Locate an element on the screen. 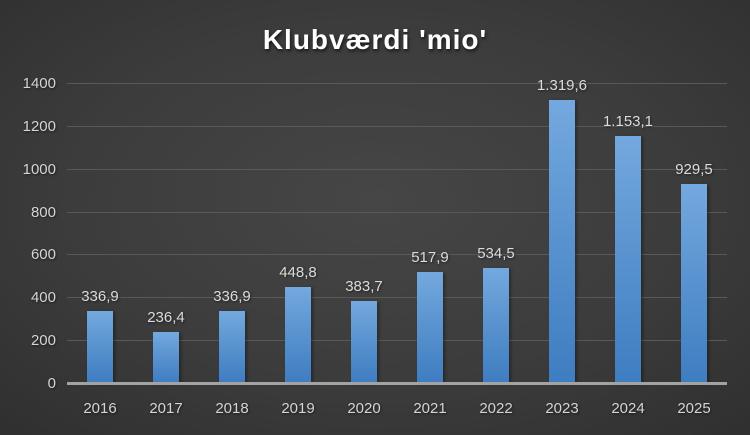 The height and width of the screenshot is (435, 750). y-axis-tick-label: 1200 is located at coordinates (39, 126).